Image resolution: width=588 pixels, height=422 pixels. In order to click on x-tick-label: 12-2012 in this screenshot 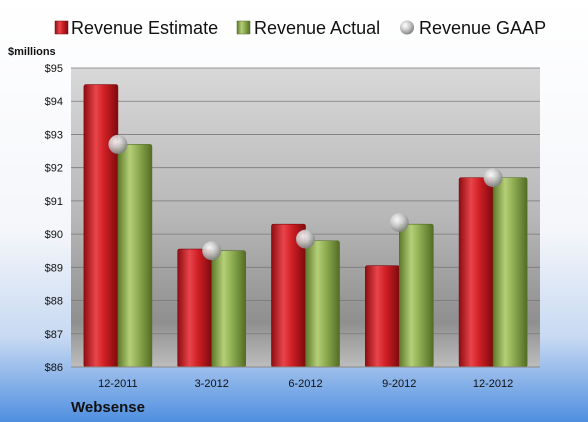, I will do `click(493, 384)`.